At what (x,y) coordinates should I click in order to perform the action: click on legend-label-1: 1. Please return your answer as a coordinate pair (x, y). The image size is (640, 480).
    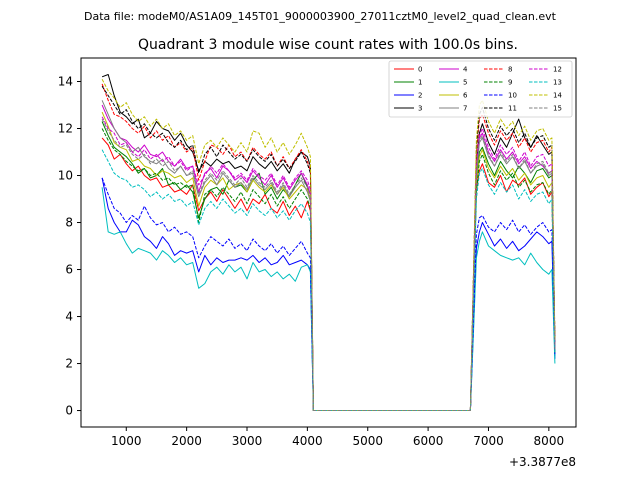
    Looking at the image, I should click on (420, 83).